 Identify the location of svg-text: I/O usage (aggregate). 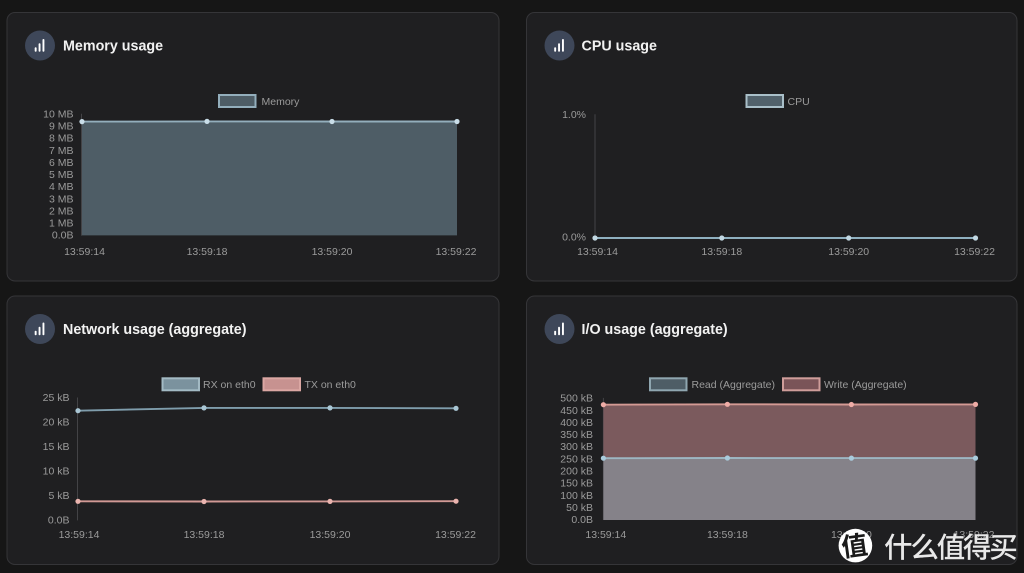
(655, 330).